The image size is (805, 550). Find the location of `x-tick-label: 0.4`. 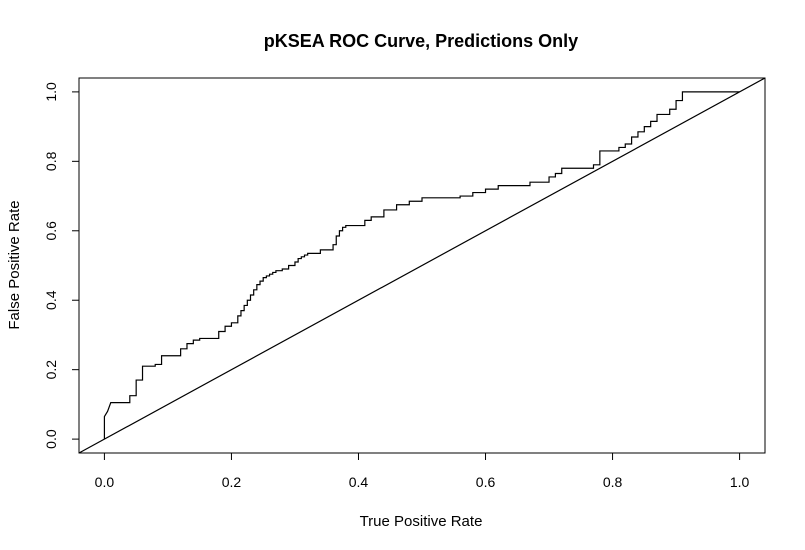

x-tick-label: 0.4 is located at coordinates (359, 482).